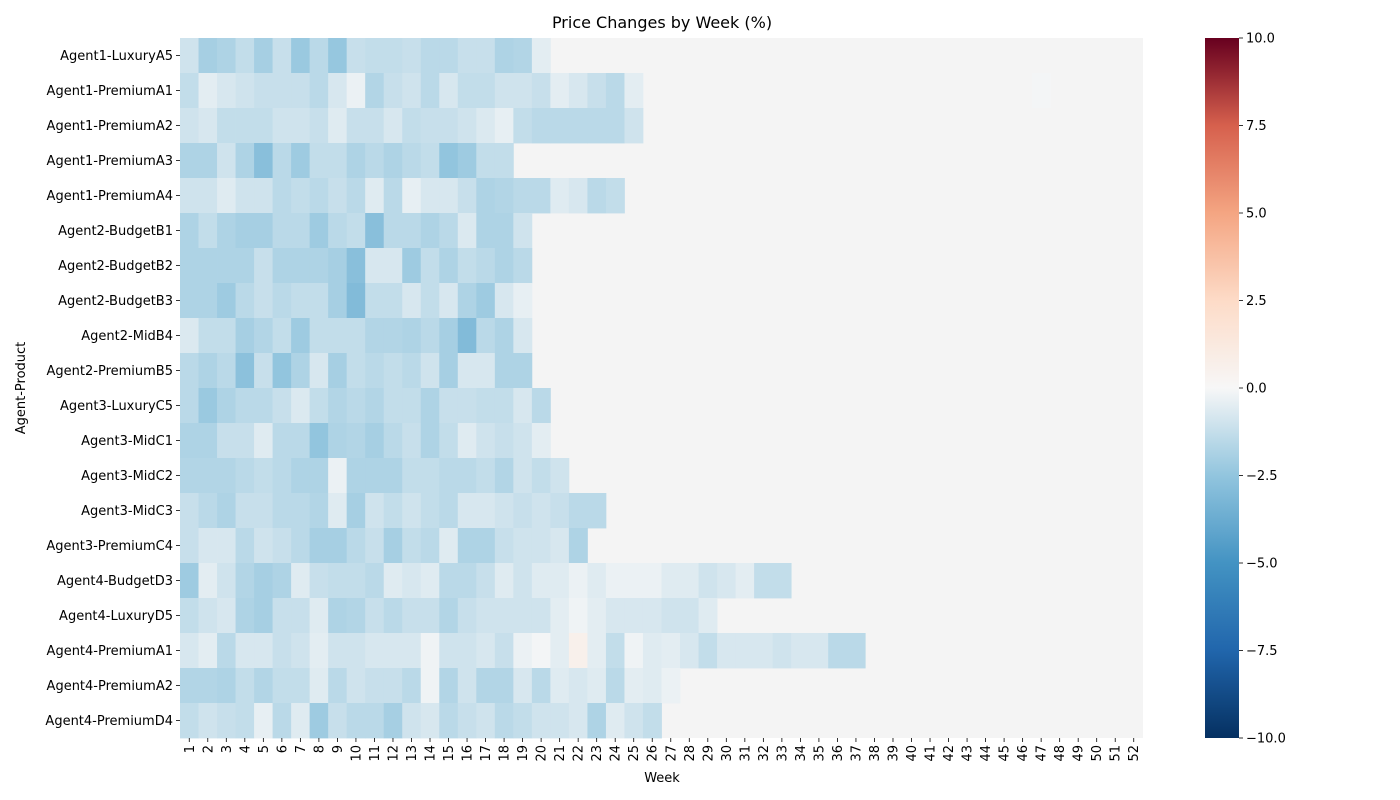 This screenshot has width=1400, height=800. Describe the element at coordinates (375, 753) in the screenshot. I see `x-tick-label: 11` at that location.